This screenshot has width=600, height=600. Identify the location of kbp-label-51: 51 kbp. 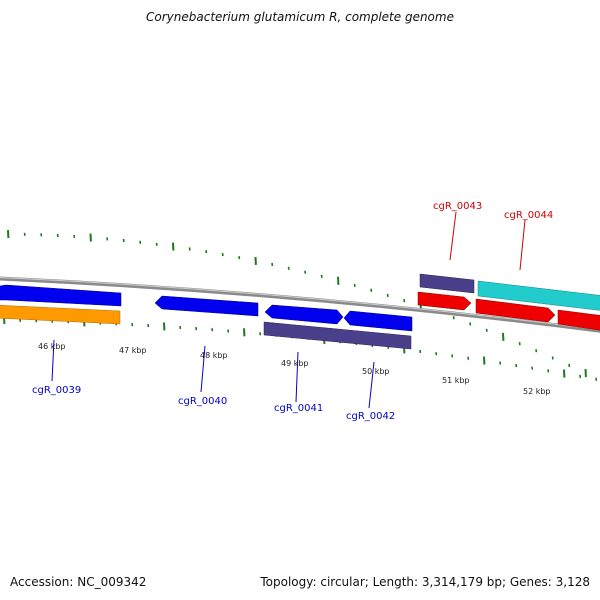
(456, 380).